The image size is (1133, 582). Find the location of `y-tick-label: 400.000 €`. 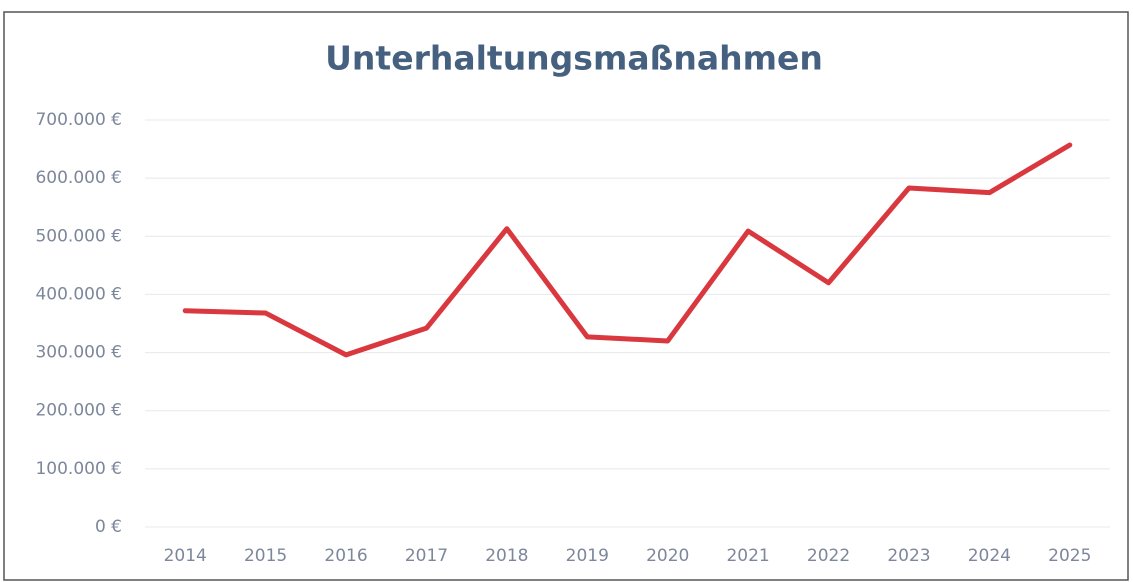

y-tick-label: 400.000 € is located at coordinates (78, 294).